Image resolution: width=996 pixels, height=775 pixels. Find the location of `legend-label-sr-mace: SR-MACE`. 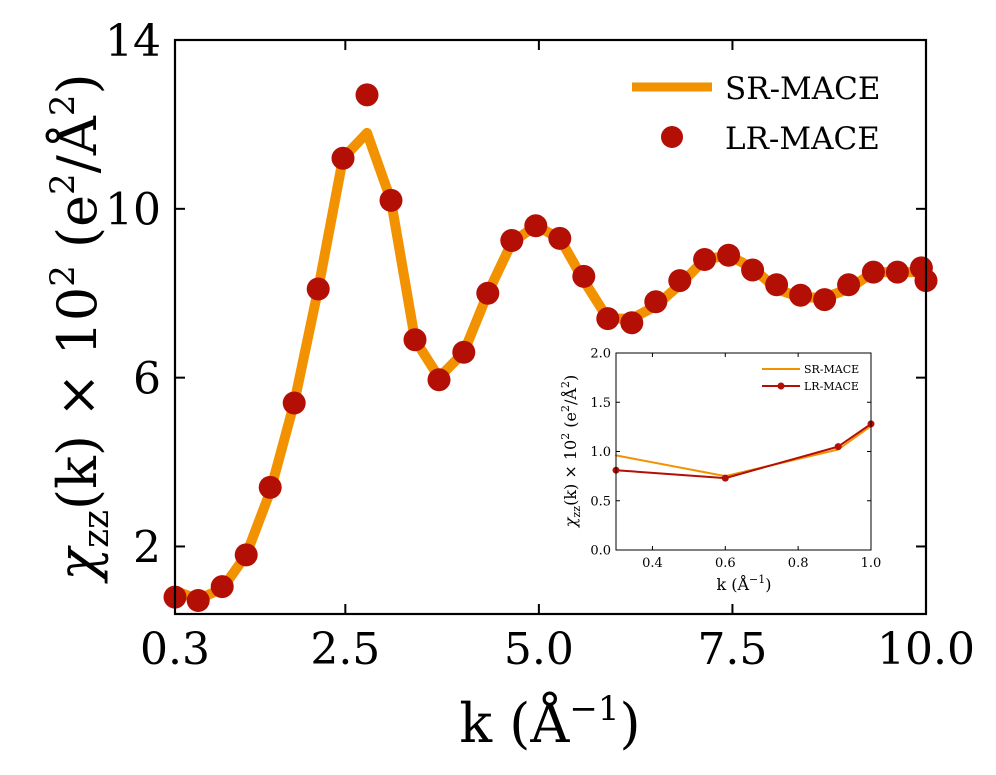

legend-label-sr-mace: SR-MACE is located at coordinates (803, 89).